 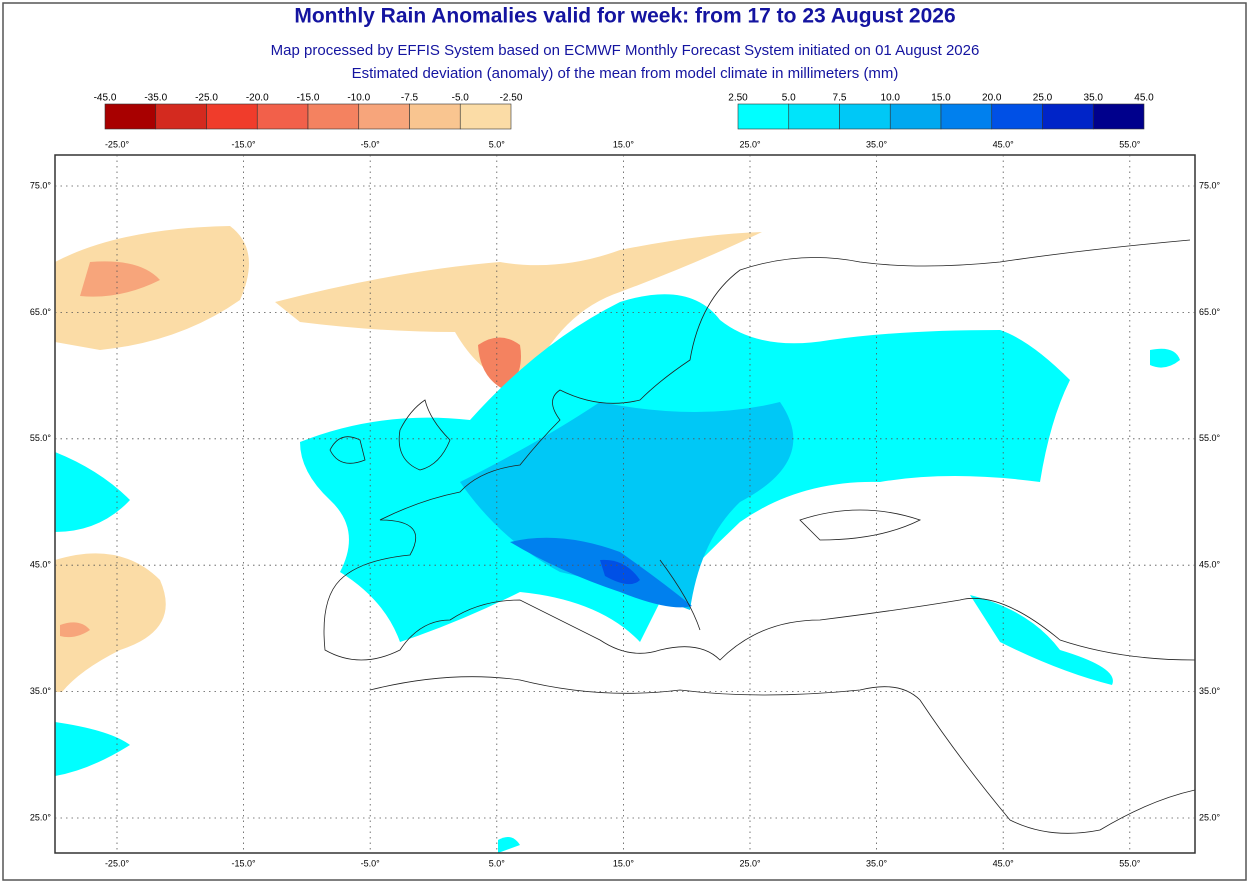 I want to click on colorbar-label: 10.0, so click(x=891, y=98).